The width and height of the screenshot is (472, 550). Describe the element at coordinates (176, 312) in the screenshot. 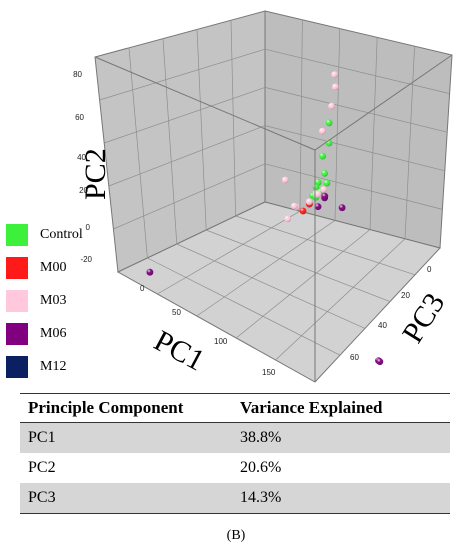

I see `pc1-tick-label: 50` at that location.